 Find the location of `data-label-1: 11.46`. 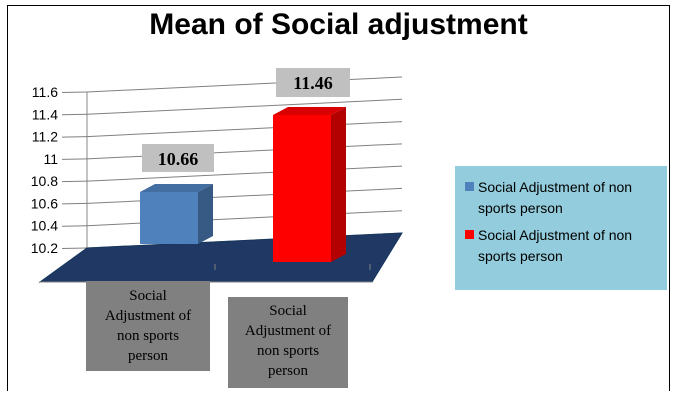

data-label-1: 11.46 is located at coordinates (313, 83).